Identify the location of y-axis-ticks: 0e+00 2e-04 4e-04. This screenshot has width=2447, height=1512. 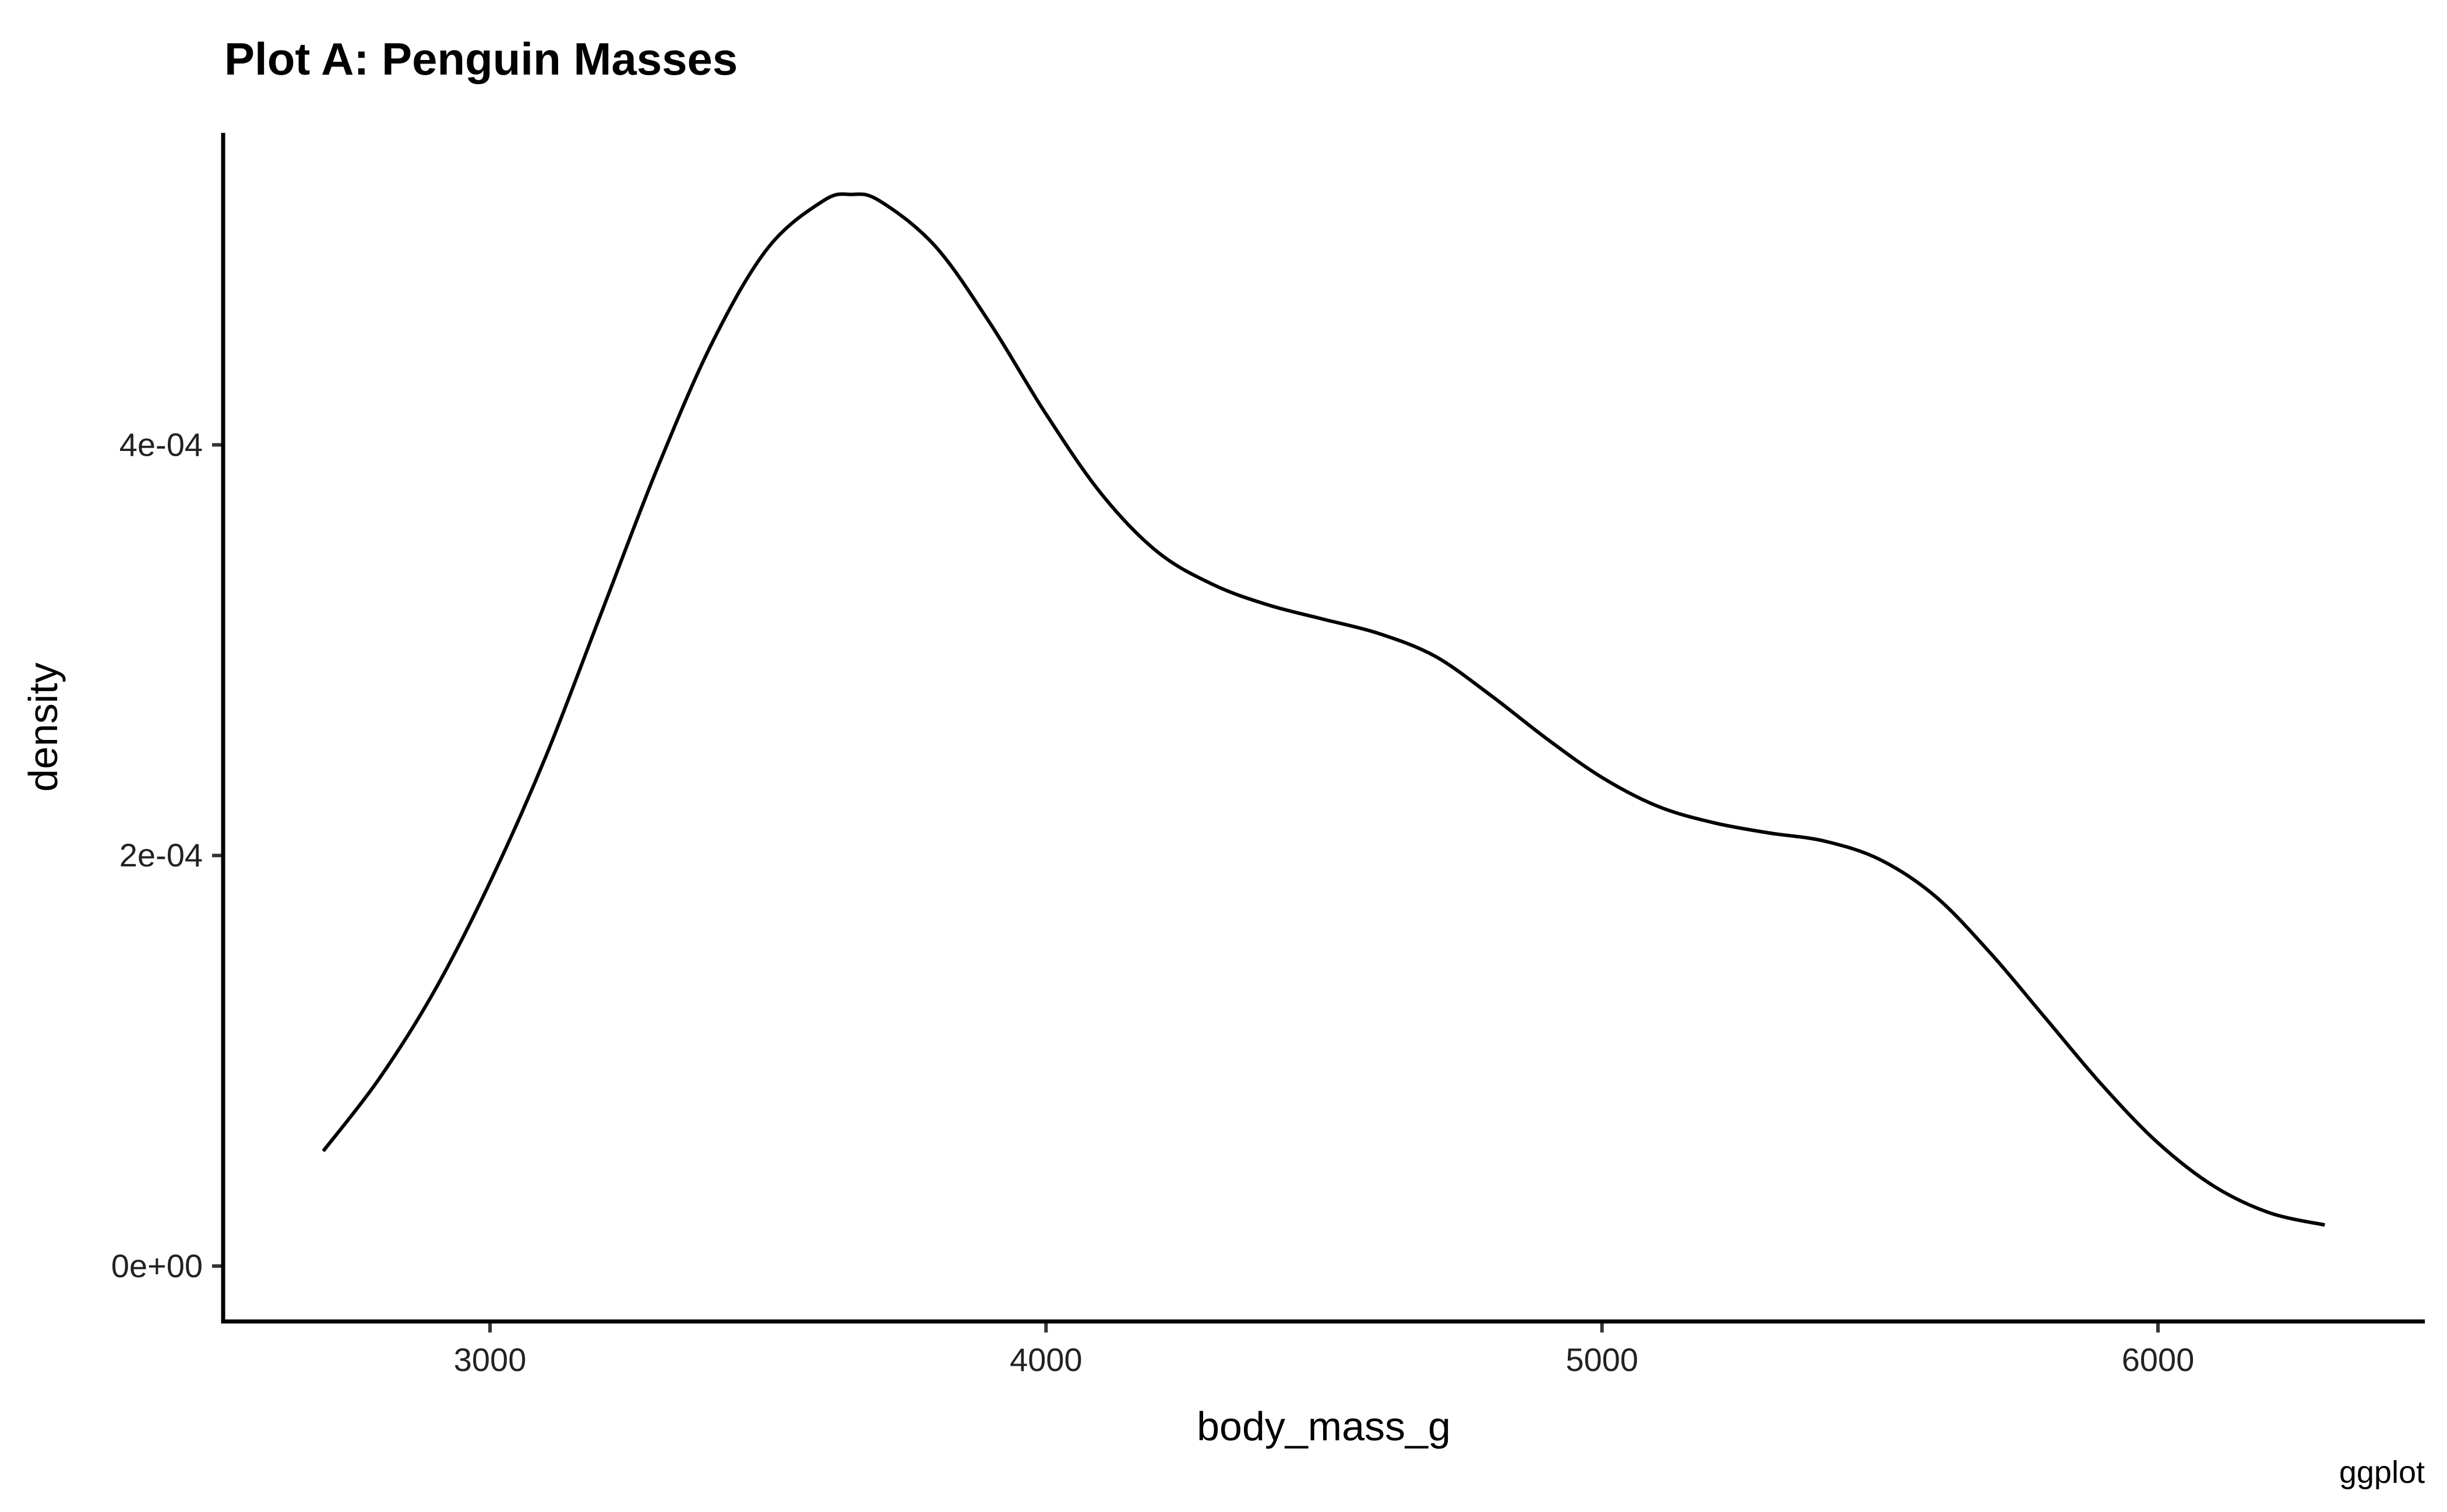
(167, 855).